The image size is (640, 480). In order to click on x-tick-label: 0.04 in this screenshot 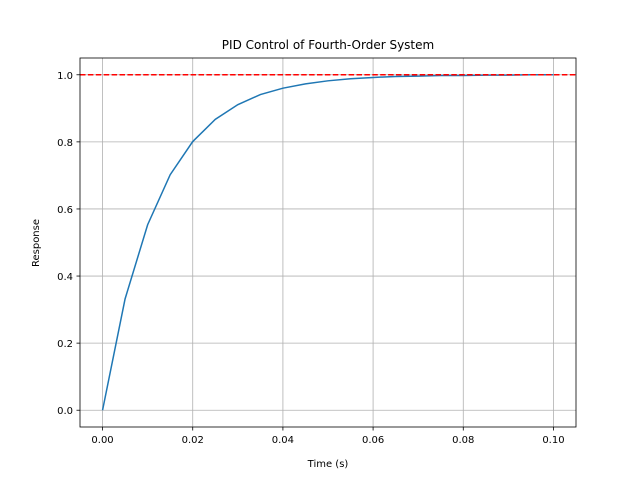, I will do `click(283, 440)`.